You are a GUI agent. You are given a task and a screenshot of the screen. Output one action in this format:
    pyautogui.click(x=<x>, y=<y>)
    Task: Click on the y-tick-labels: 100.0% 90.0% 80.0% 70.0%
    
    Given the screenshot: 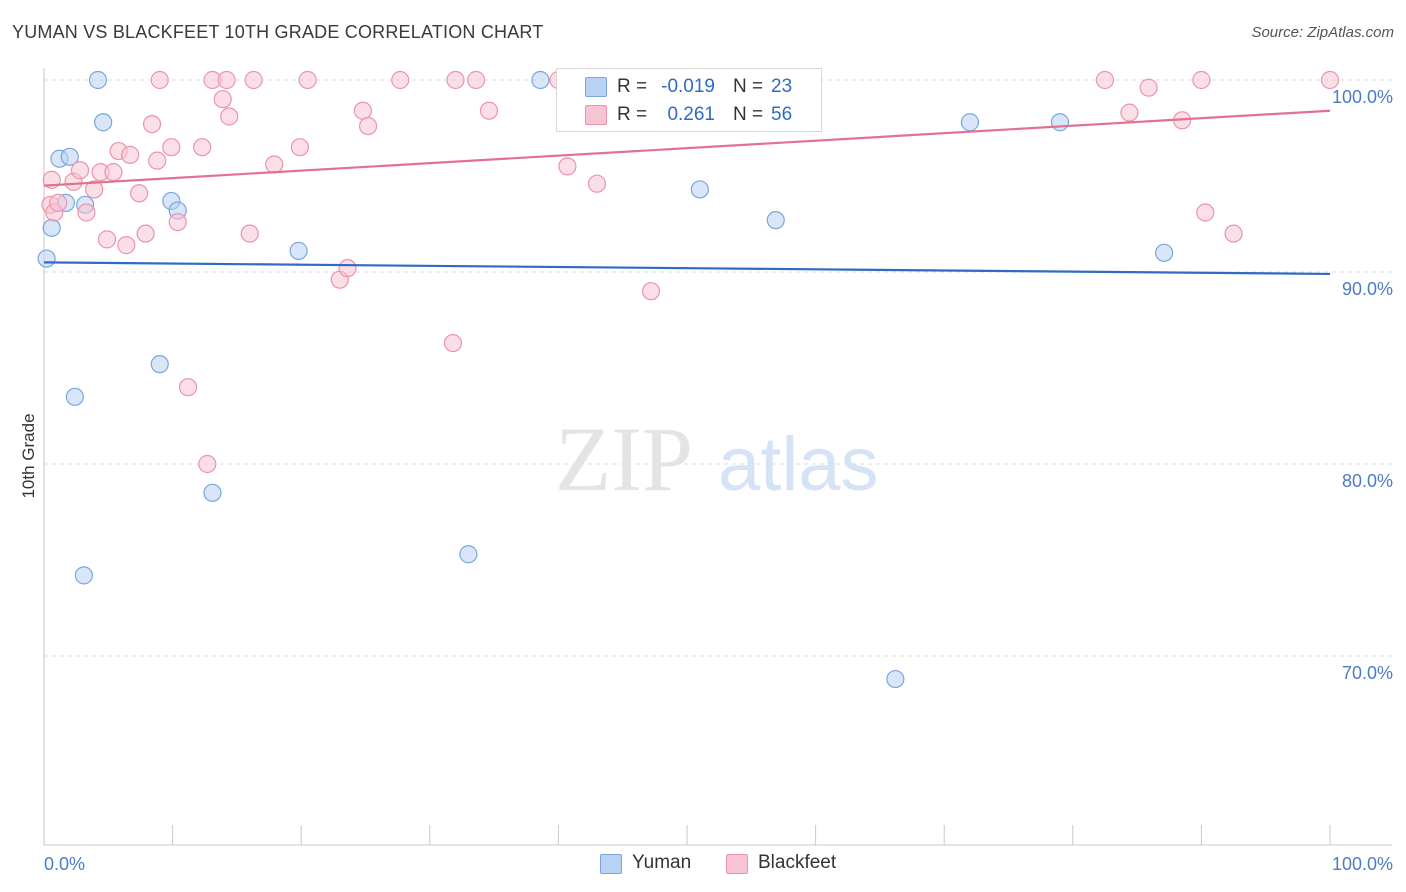 What is the action you would take?
    pyautogui.click(x=1362, y=385)
    